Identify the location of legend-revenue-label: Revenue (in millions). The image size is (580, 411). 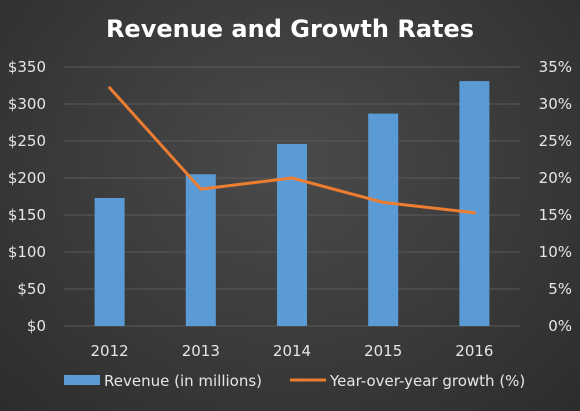
(183, 381).